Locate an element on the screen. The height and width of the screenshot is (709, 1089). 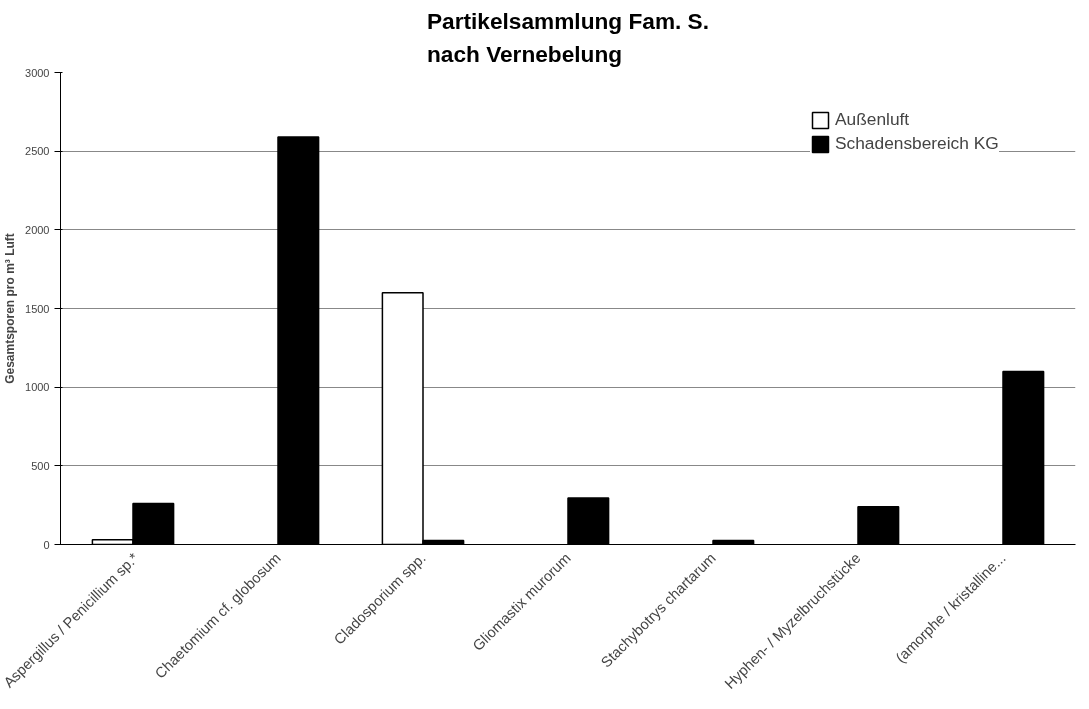
y-tick-label: 1500 is located at coordinates (37, 308).